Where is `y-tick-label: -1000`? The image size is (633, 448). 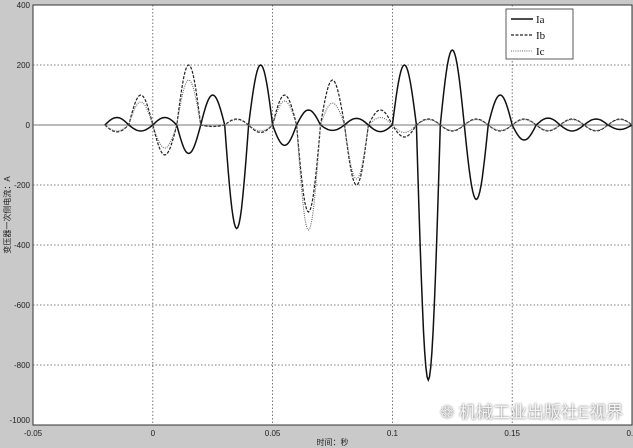 y-tick-label: -1000 is located at coordinates (20, 420).